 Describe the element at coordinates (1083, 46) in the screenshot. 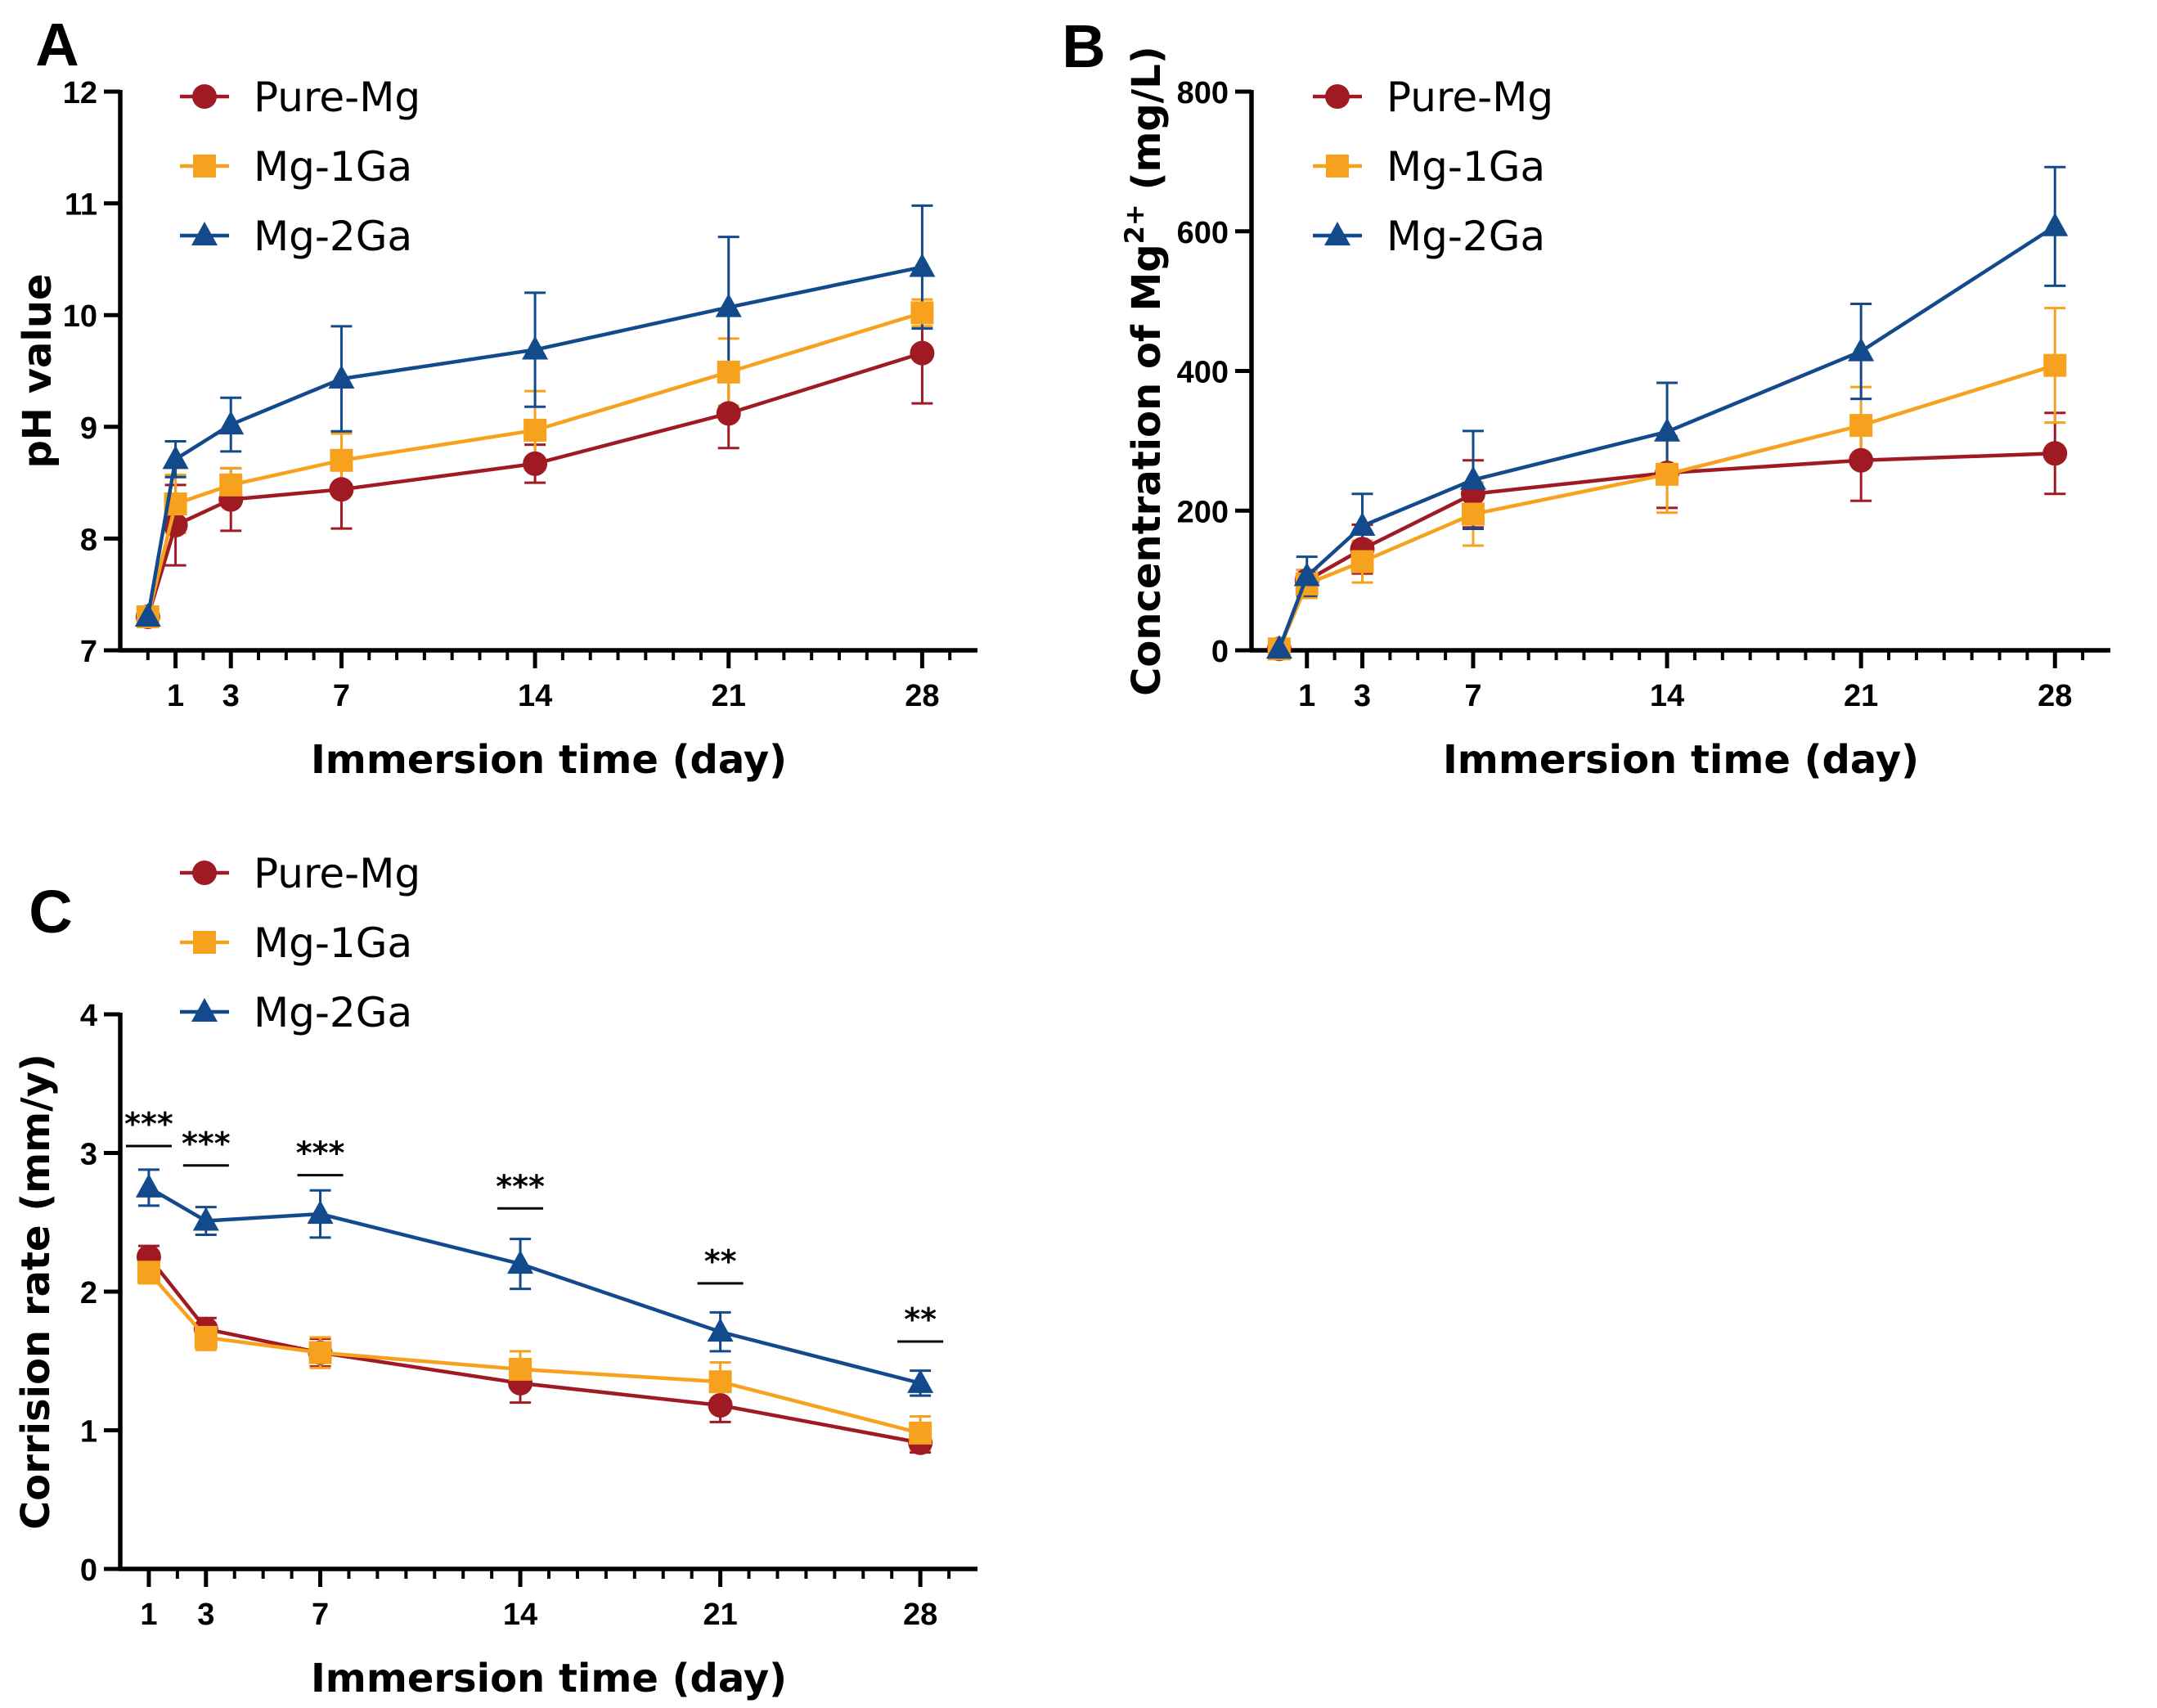

I see `panel-letter: B` at that location.